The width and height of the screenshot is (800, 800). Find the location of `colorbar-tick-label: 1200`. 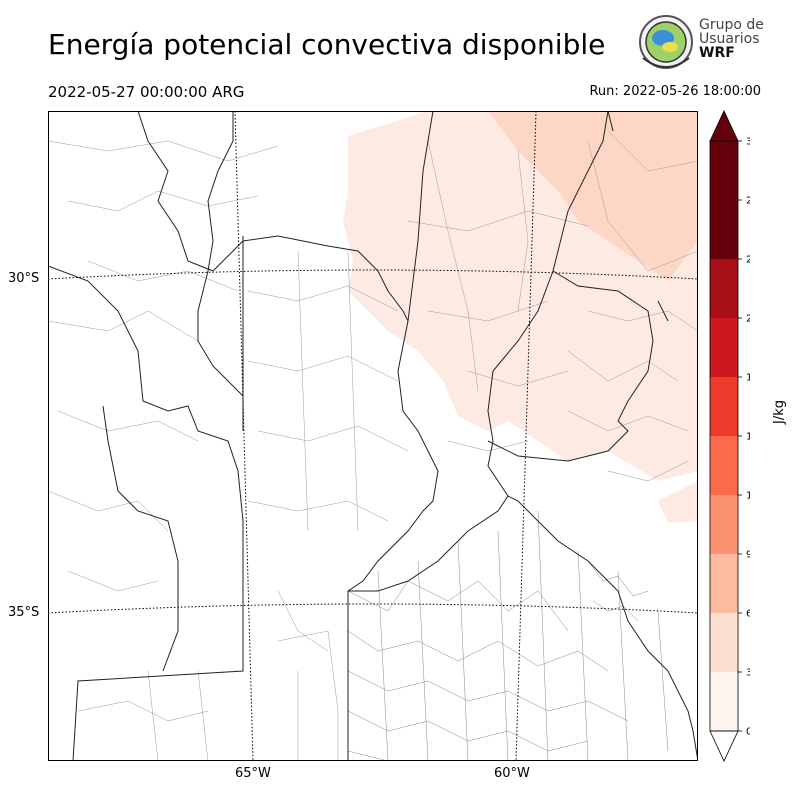

colorbar-tick-label: 1200 is located at coordinates (748, 496).